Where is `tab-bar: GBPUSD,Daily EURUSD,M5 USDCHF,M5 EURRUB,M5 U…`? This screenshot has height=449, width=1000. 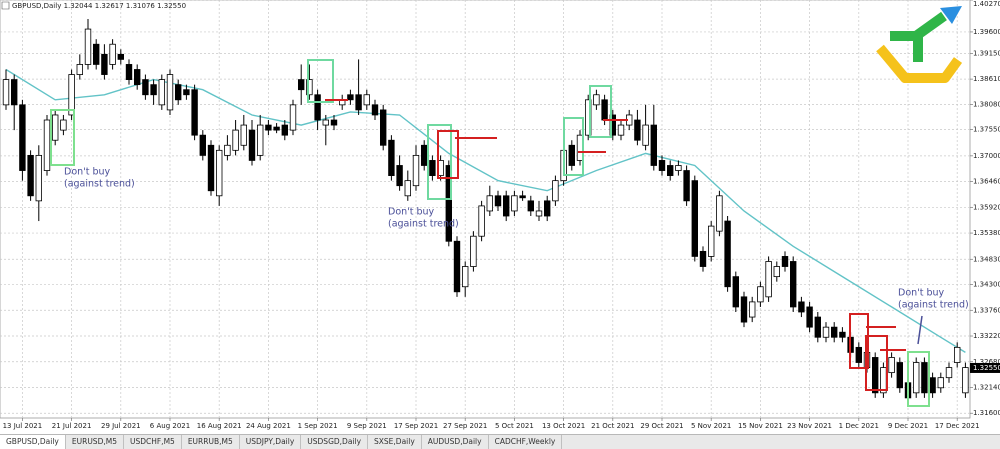 tab-bar: GBPUSD,Daily EURUSD,M5 USDCHF,M5 EURRUB,M5 U… is located at coordinates (500, 441).